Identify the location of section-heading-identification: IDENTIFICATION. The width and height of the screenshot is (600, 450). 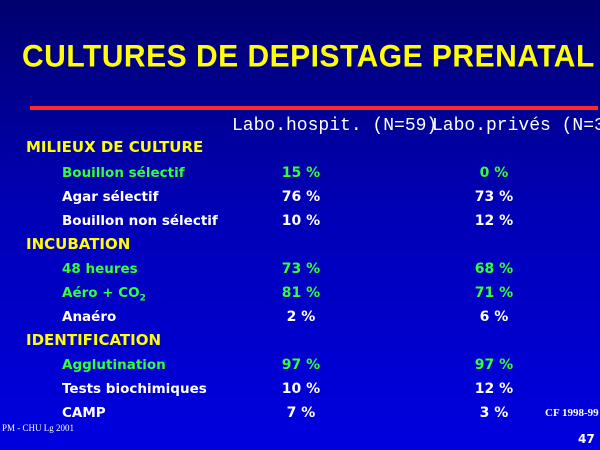
(94, 340).